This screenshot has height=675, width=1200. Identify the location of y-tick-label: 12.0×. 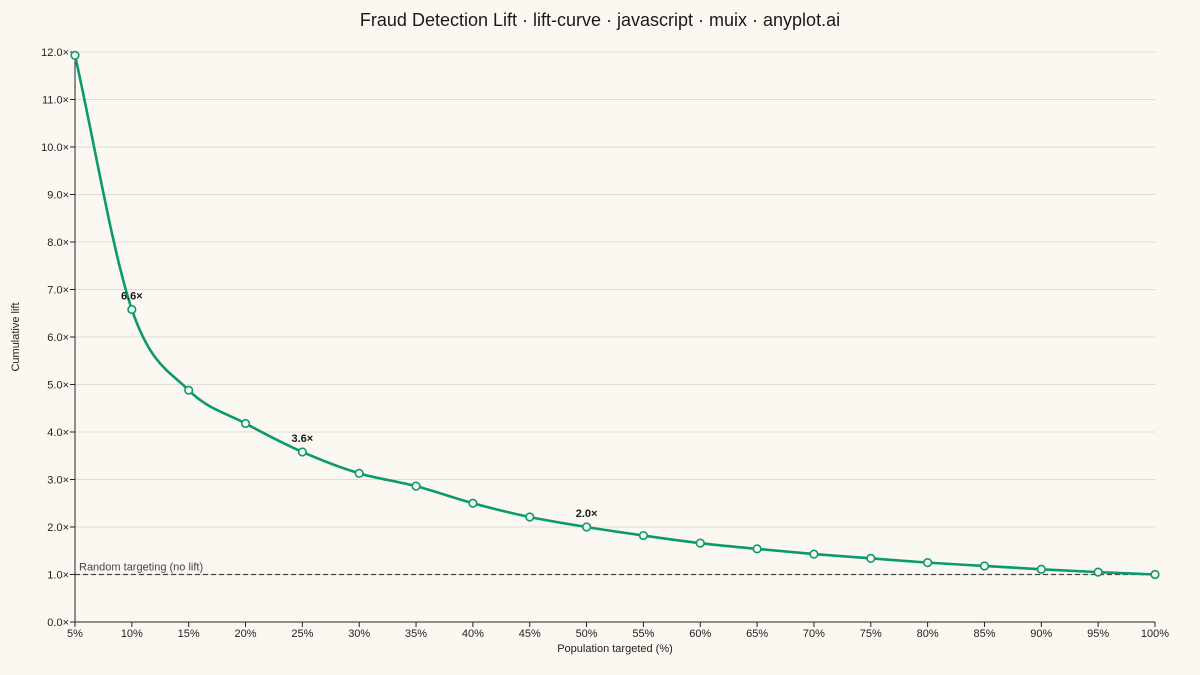
(55, 53).